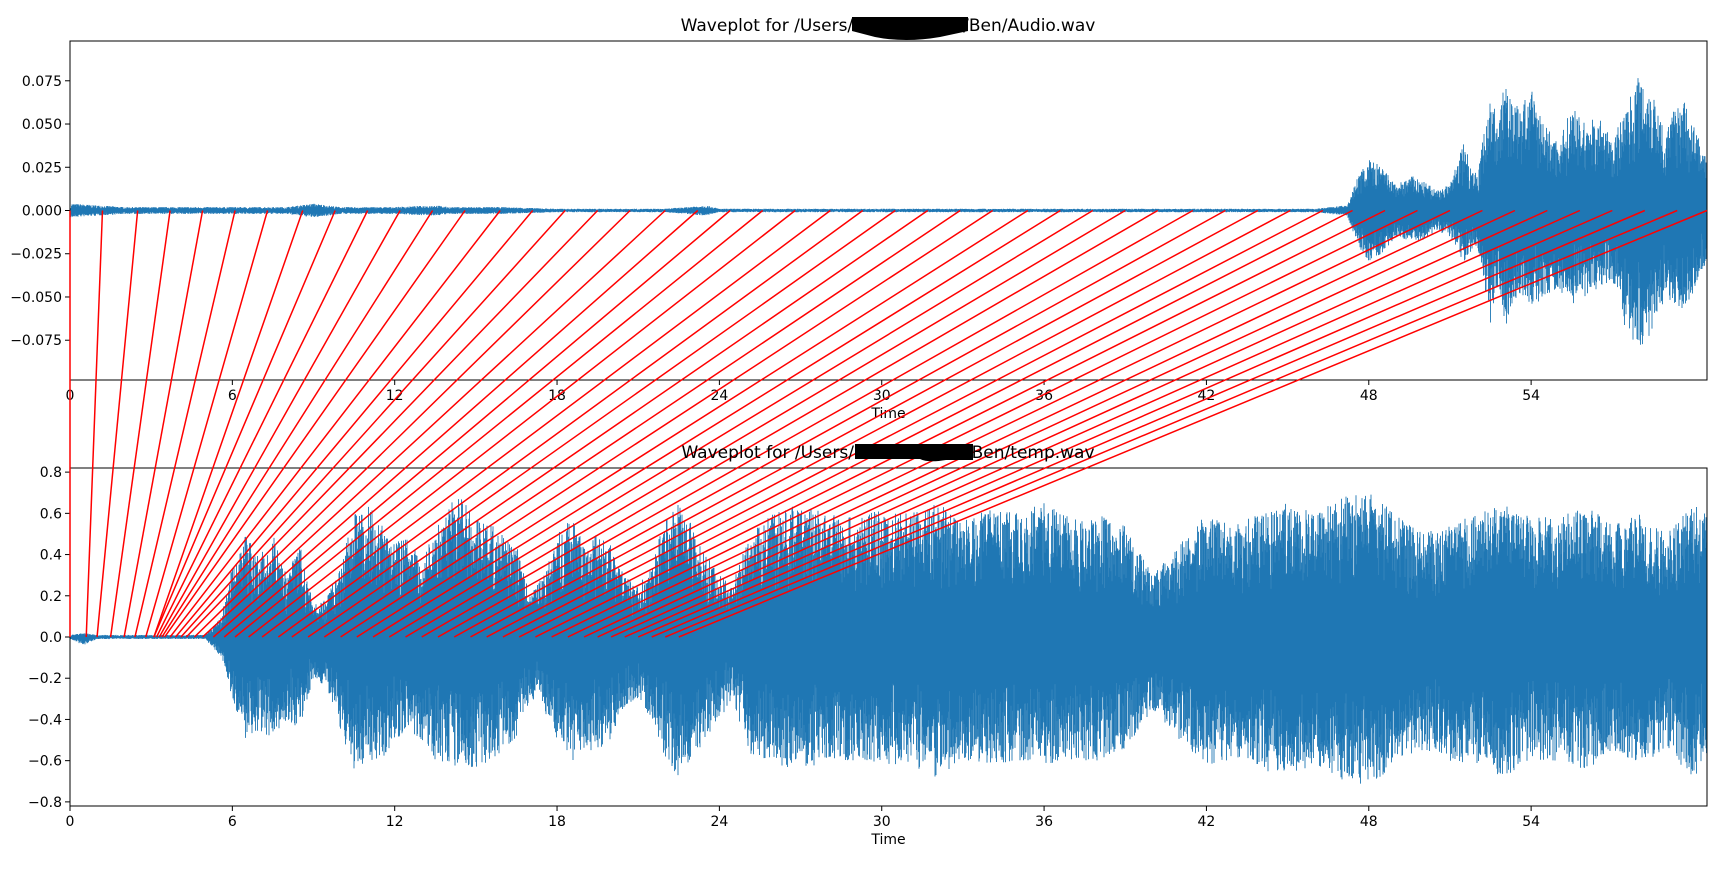  Describe the element at coordinates (70, 822) in the screenshot. I see `x-tick-label: 0` at that location.